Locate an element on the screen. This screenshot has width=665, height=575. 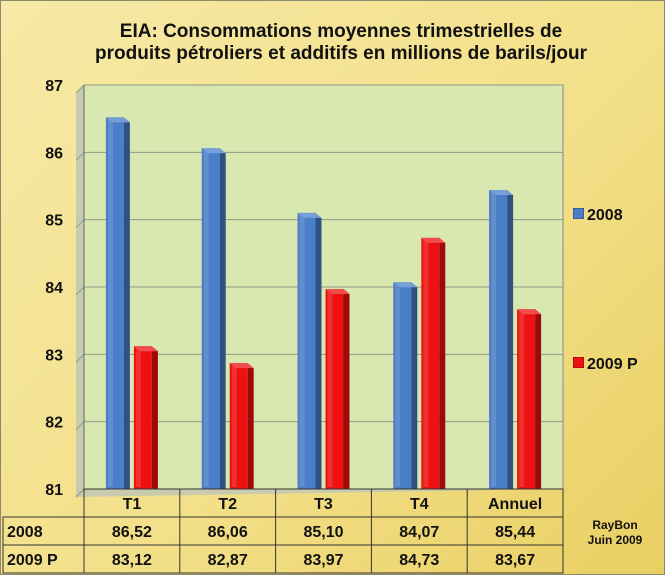
bar-2009p-t4 is located at coordinates (433, 363).